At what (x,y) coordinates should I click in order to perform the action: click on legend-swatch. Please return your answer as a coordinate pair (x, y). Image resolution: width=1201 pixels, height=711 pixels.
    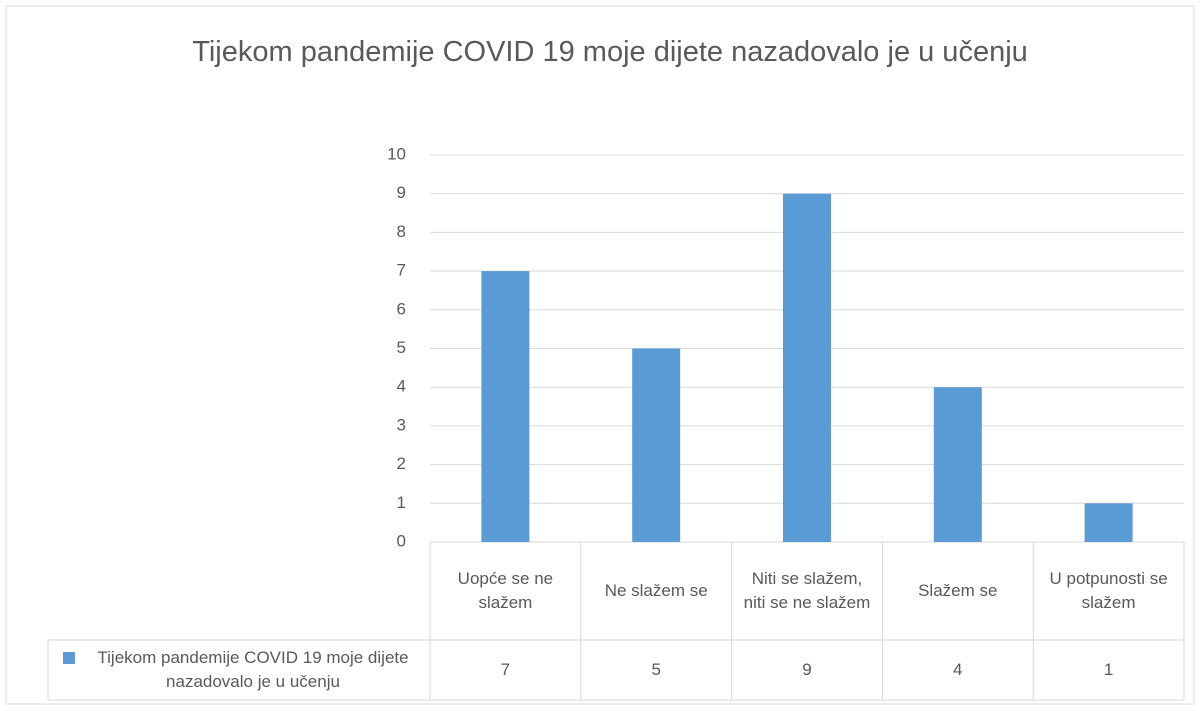
    Looking at the image, I should click on (69, 658).